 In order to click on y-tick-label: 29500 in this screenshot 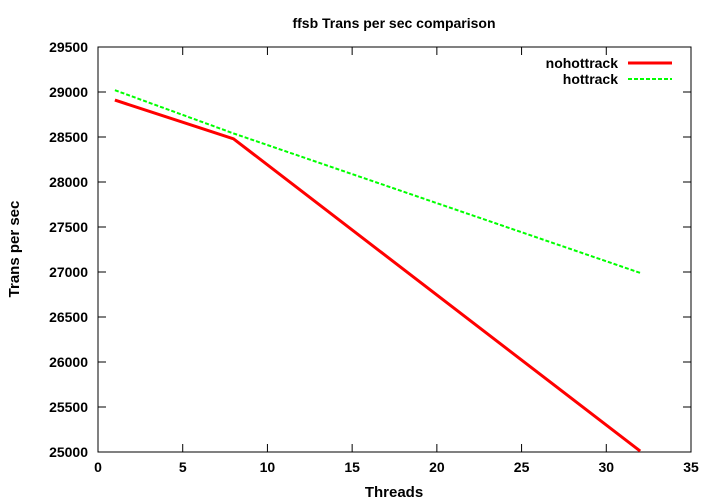, I will do `click(68, 47)`.